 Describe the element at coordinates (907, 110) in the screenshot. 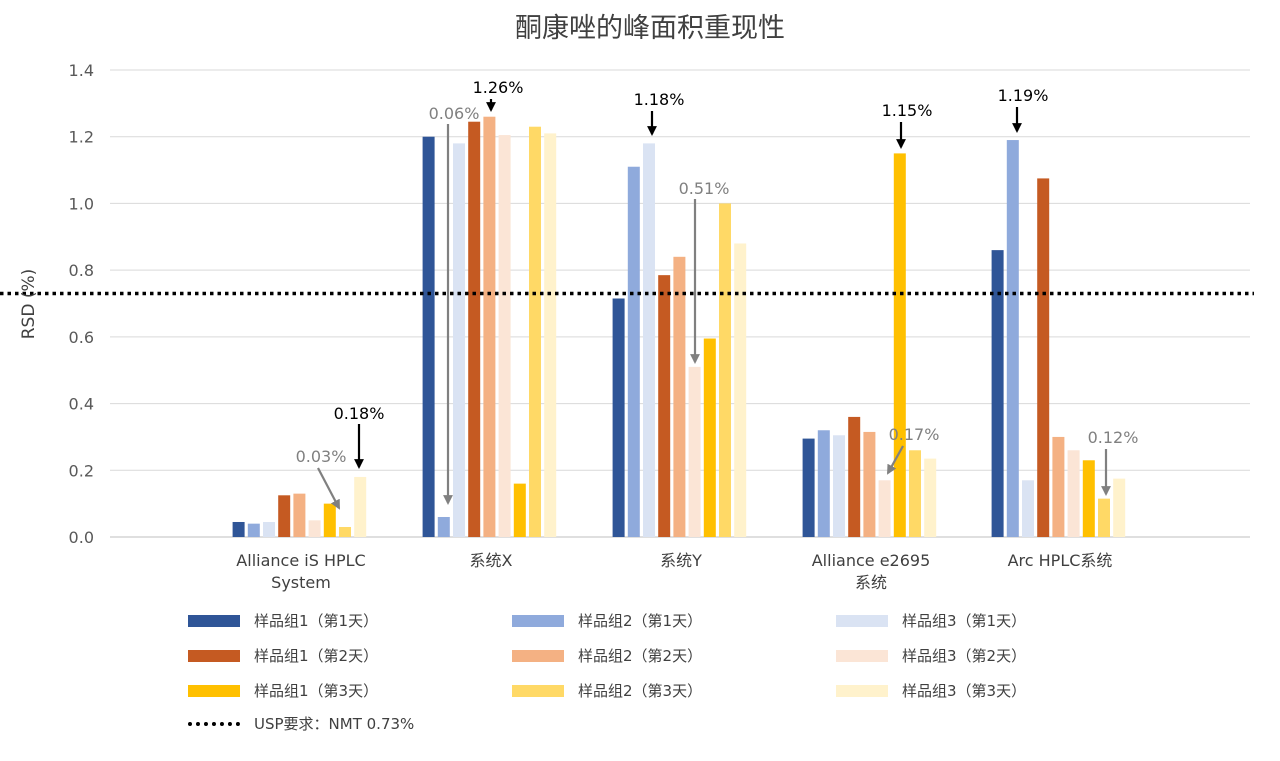

I see `annotation-label: 1.15%` at that location.